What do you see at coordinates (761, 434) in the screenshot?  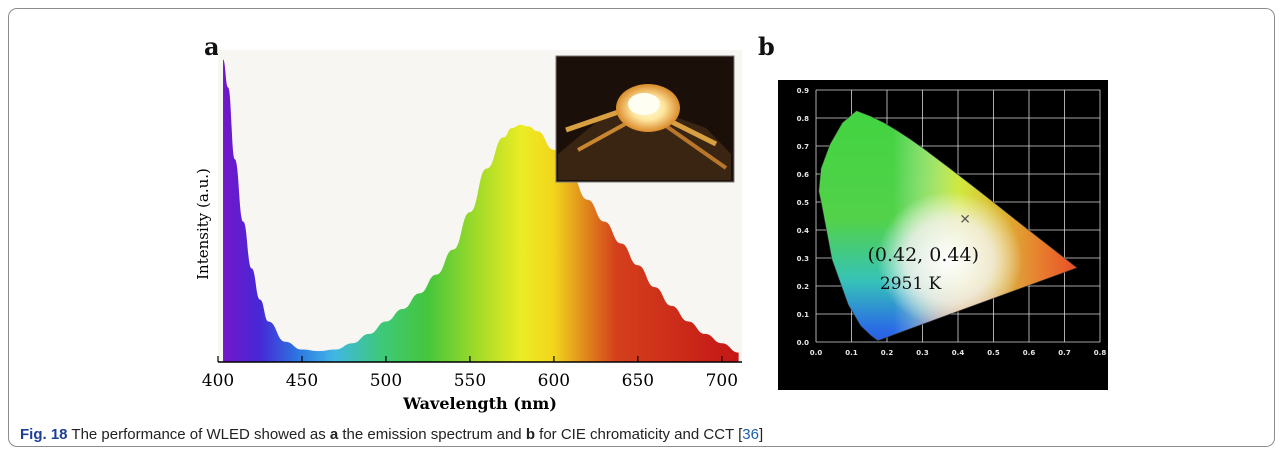 I see `caption-text-4: ]` at bounding box center [761, 434].